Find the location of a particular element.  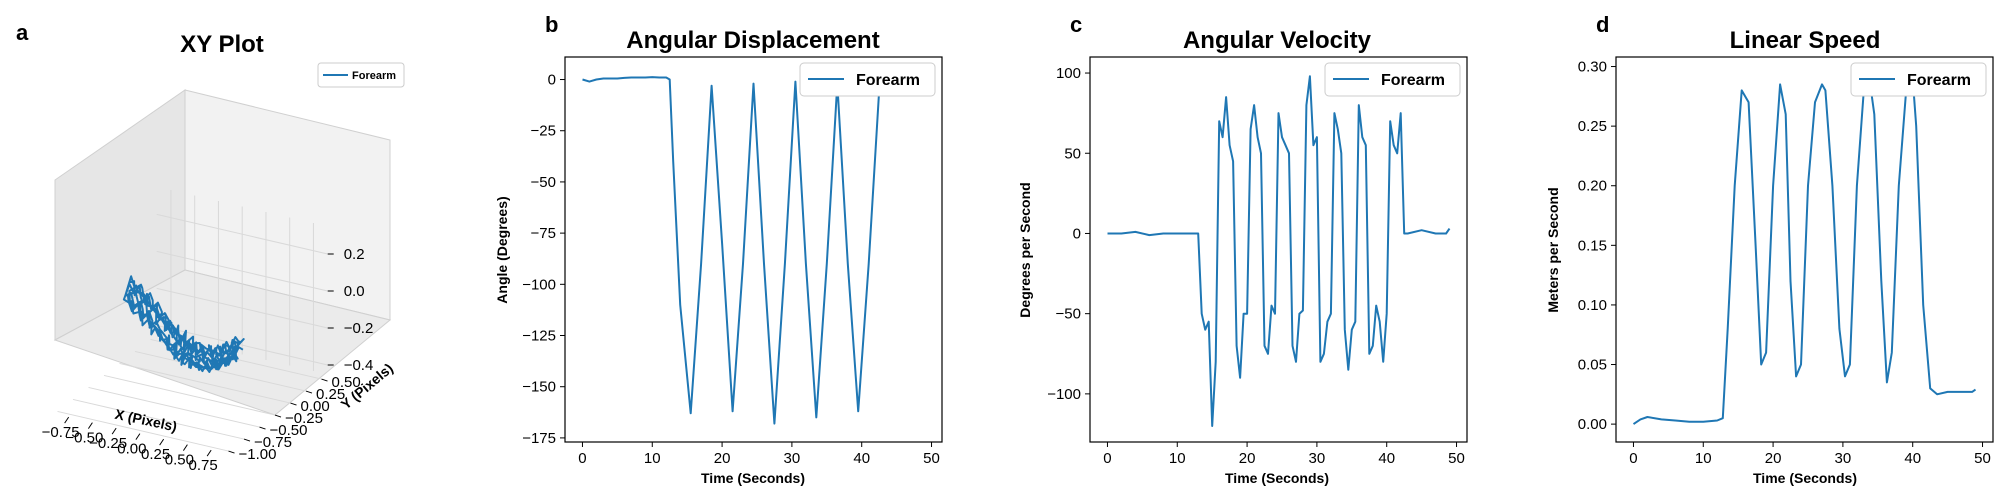

panel-d-xtick-label: 20 is located at coordinates (1773, 458).